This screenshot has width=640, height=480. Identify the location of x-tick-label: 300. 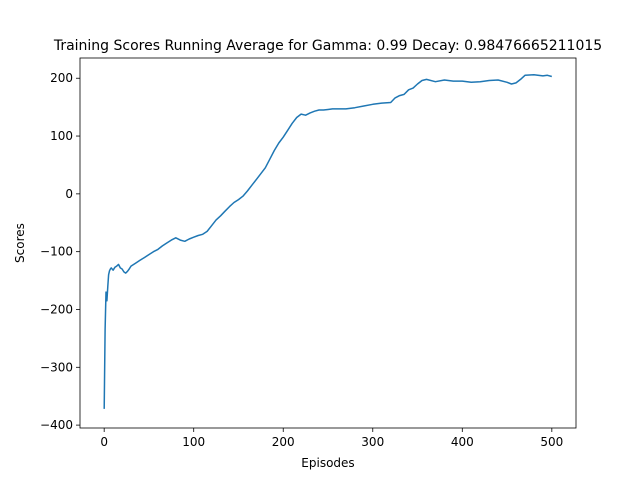
(372, 442).